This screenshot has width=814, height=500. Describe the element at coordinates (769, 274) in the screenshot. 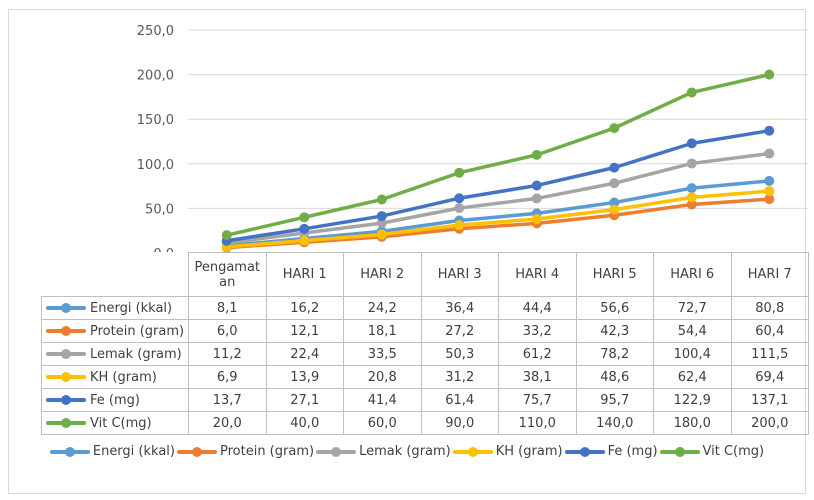

I see `x-category-label: HARI 7` at that location.